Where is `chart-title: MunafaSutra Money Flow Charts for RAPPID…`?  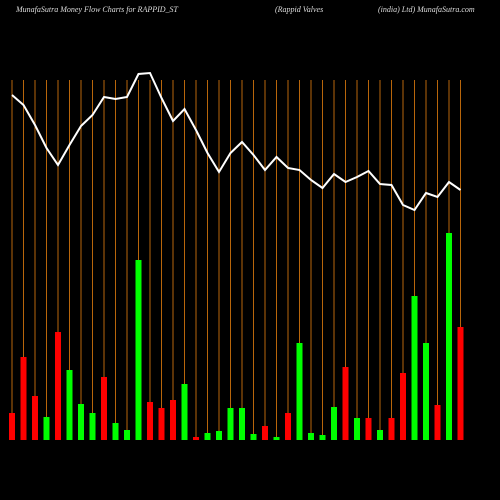
chart-title: MunafaSutra Money Flow Charts for RAPPID… is located at coordinates (97, 9).